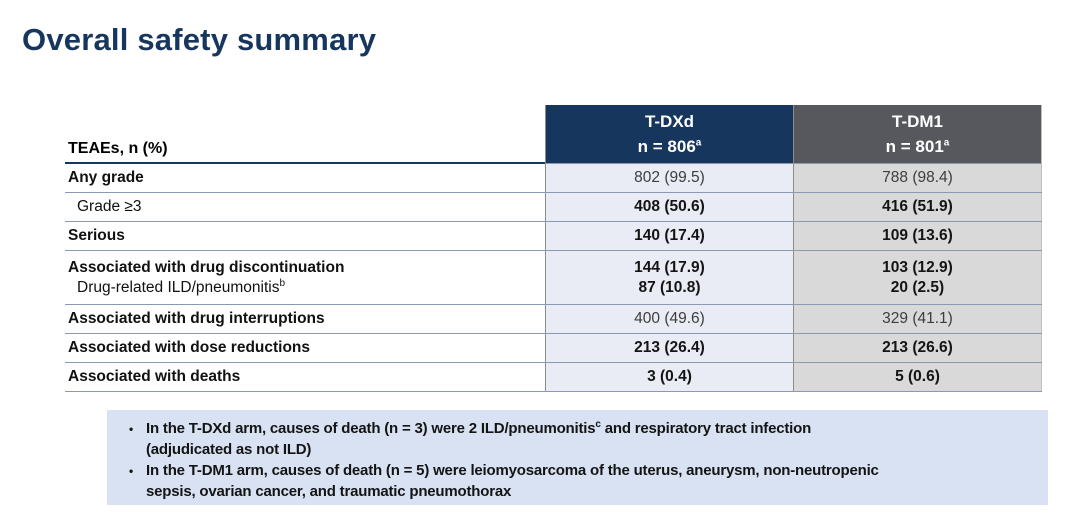  I want to click on tdm1-value: 788 (98.4), so click(917, 177).